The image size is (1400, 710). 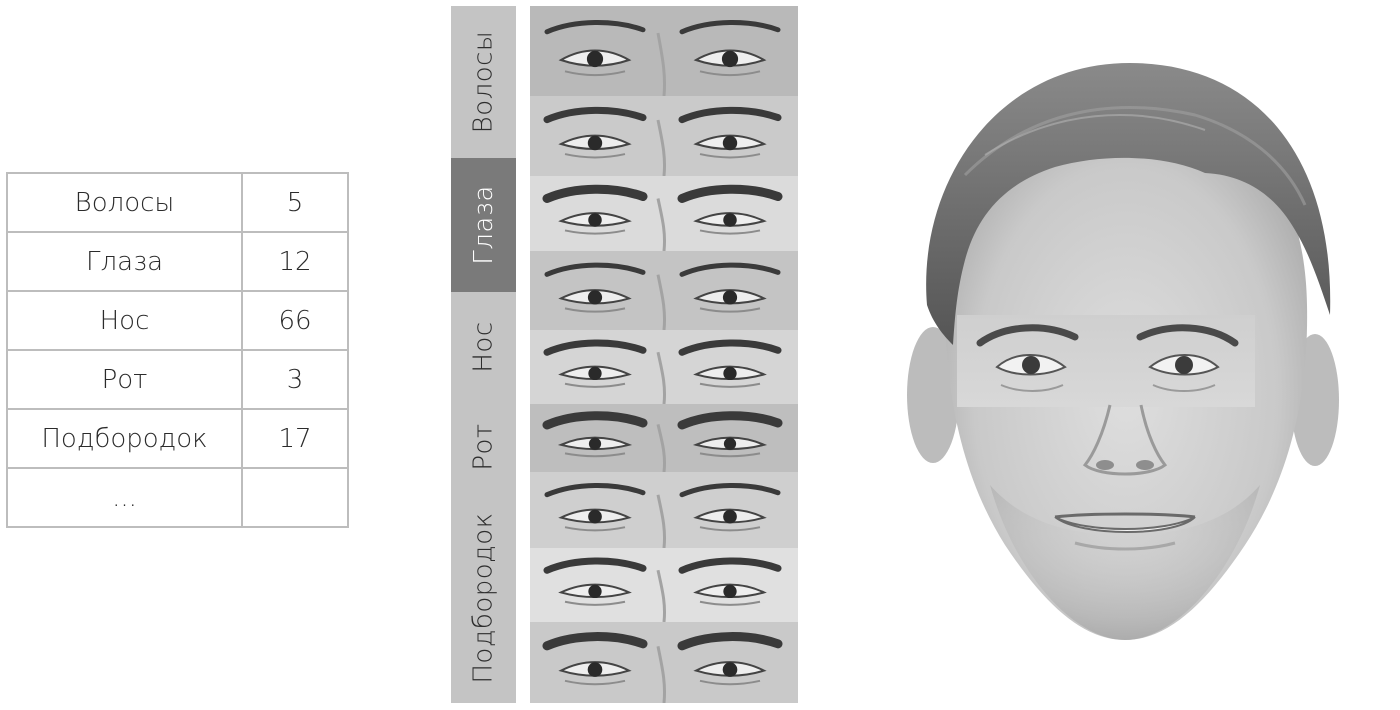 I want to click on table-row: Рот 3, so click(x=177, y=379).